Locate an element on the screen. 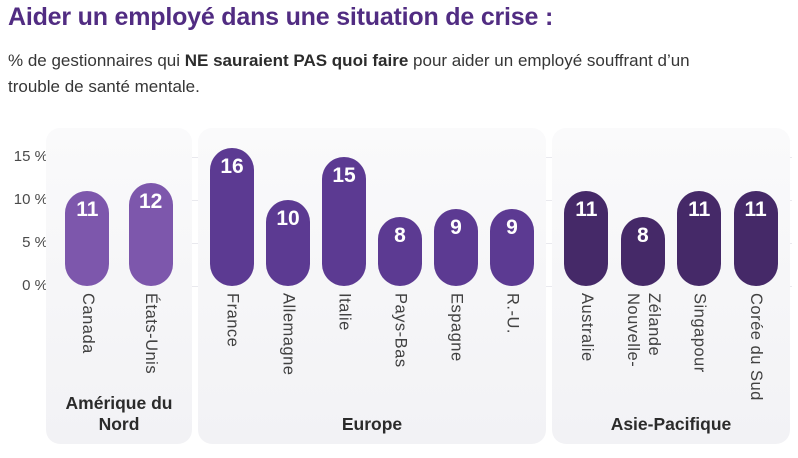  country-label: États-Unis is located at coordinates (151, 333).